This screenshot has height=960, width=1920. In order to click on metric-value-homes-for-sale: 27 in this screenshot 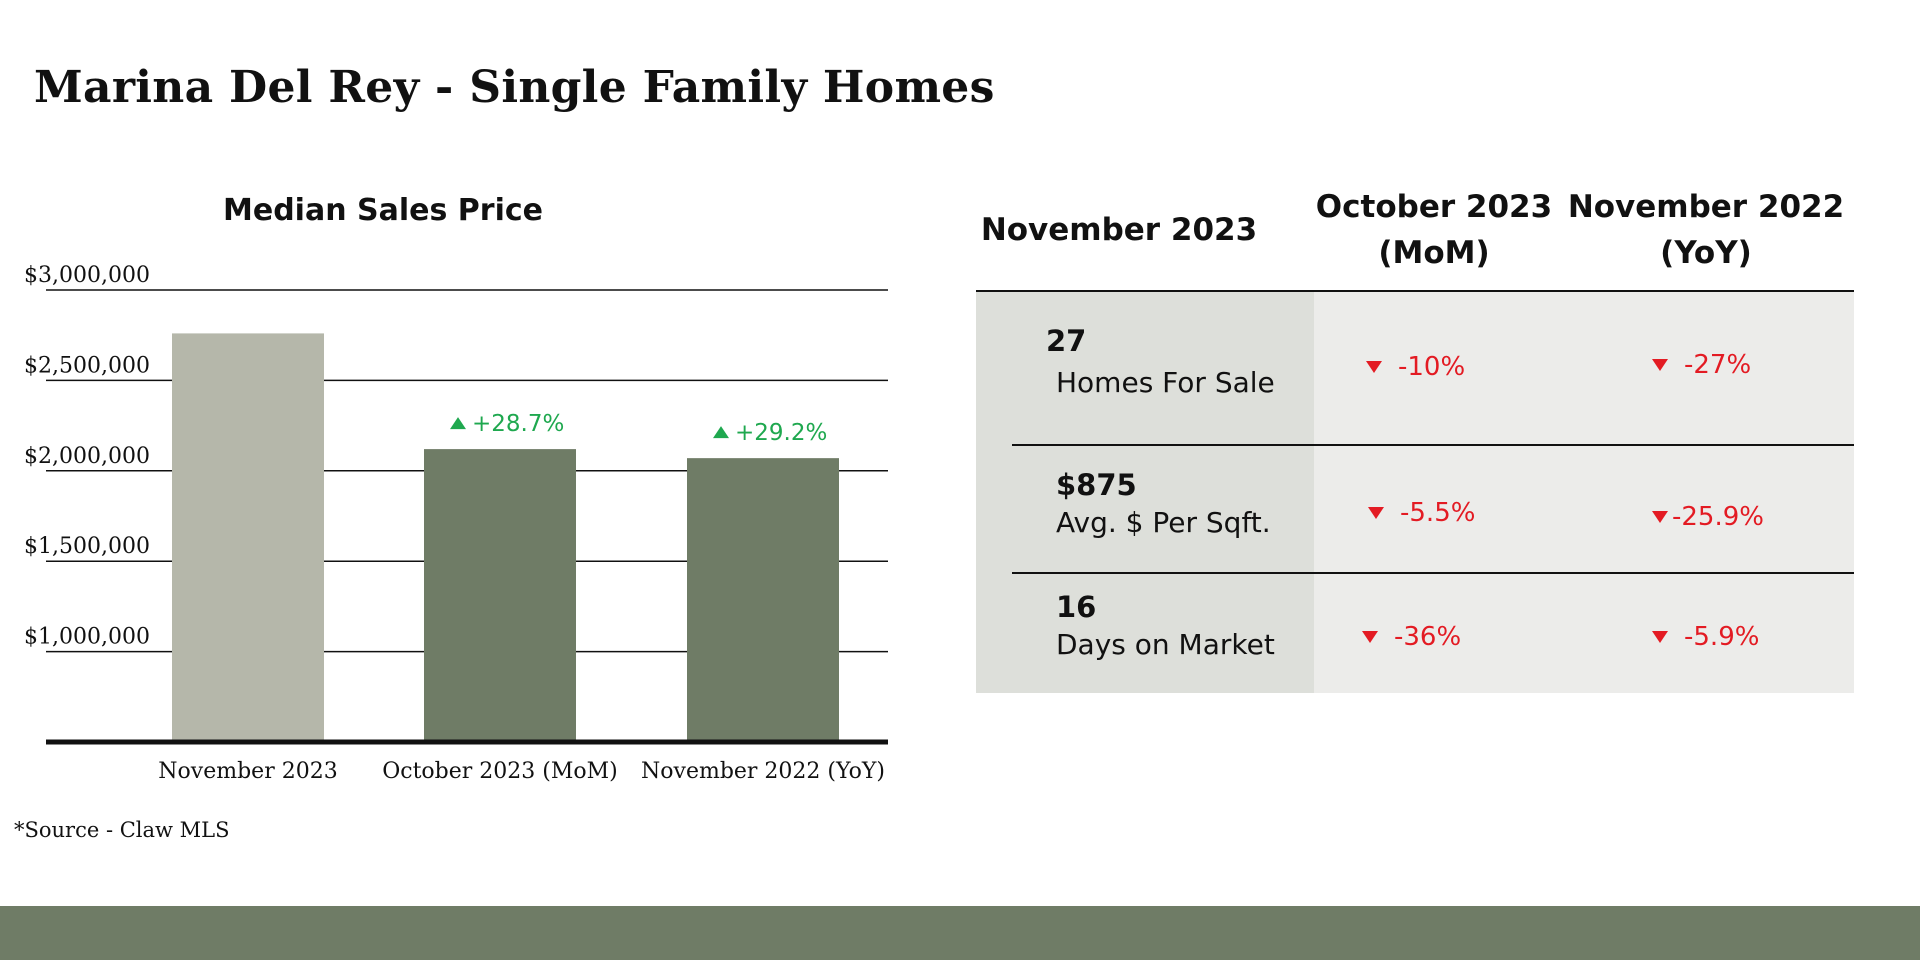, I will do `click(1066, 341)`.